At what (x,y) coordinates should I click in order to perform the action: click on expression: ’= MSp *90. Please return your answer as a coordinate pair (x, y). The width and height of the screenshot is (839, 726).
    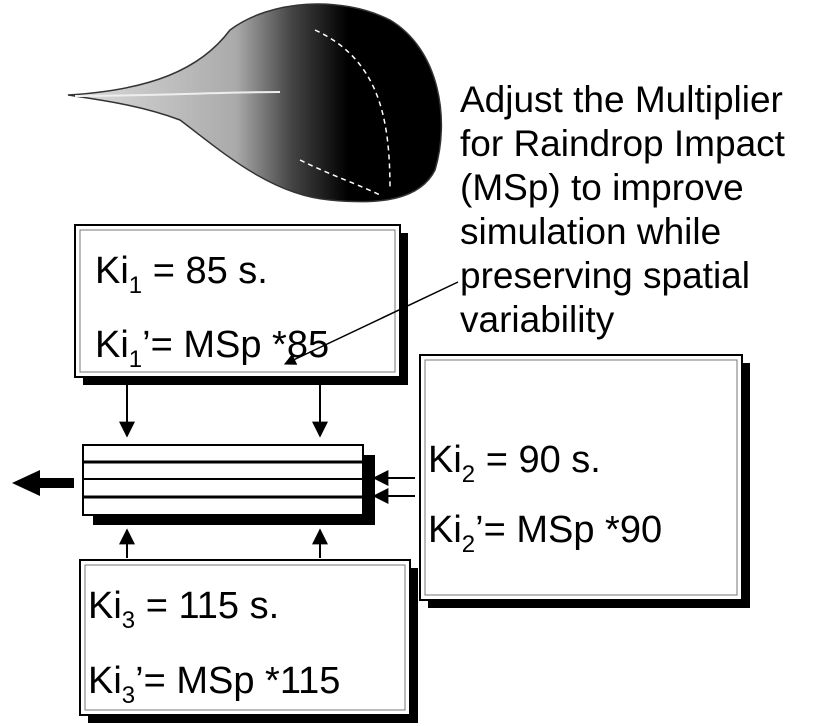
    Looking at the image, I should click on (568, 530).